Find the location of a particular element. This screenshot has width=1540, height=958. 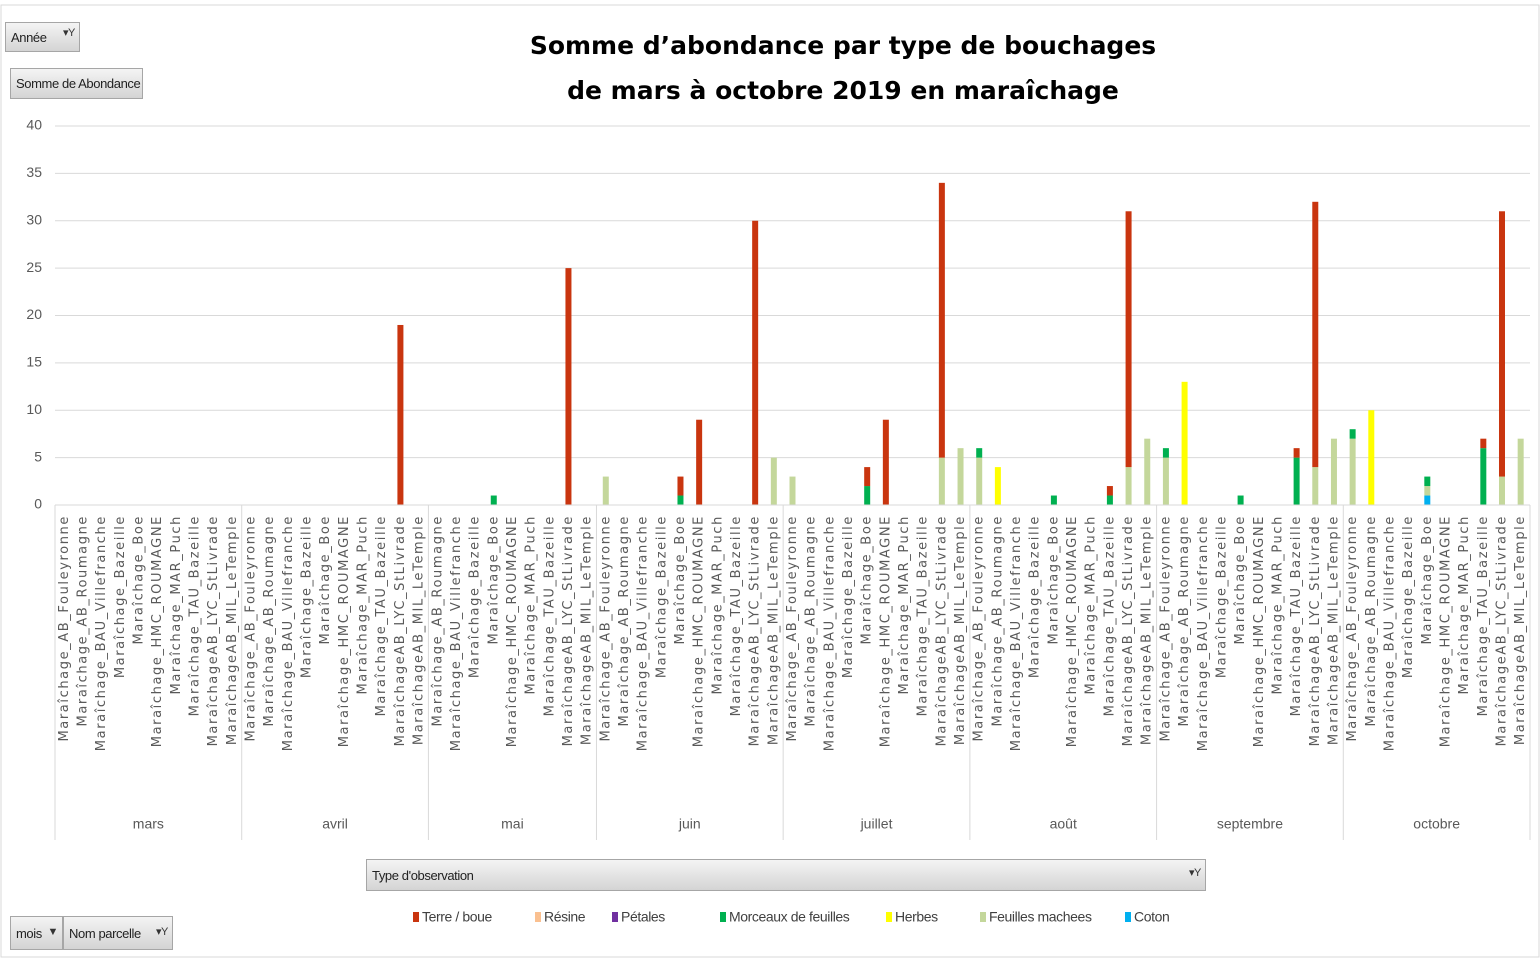

group-label: mai is located at coordinates (512, 824).